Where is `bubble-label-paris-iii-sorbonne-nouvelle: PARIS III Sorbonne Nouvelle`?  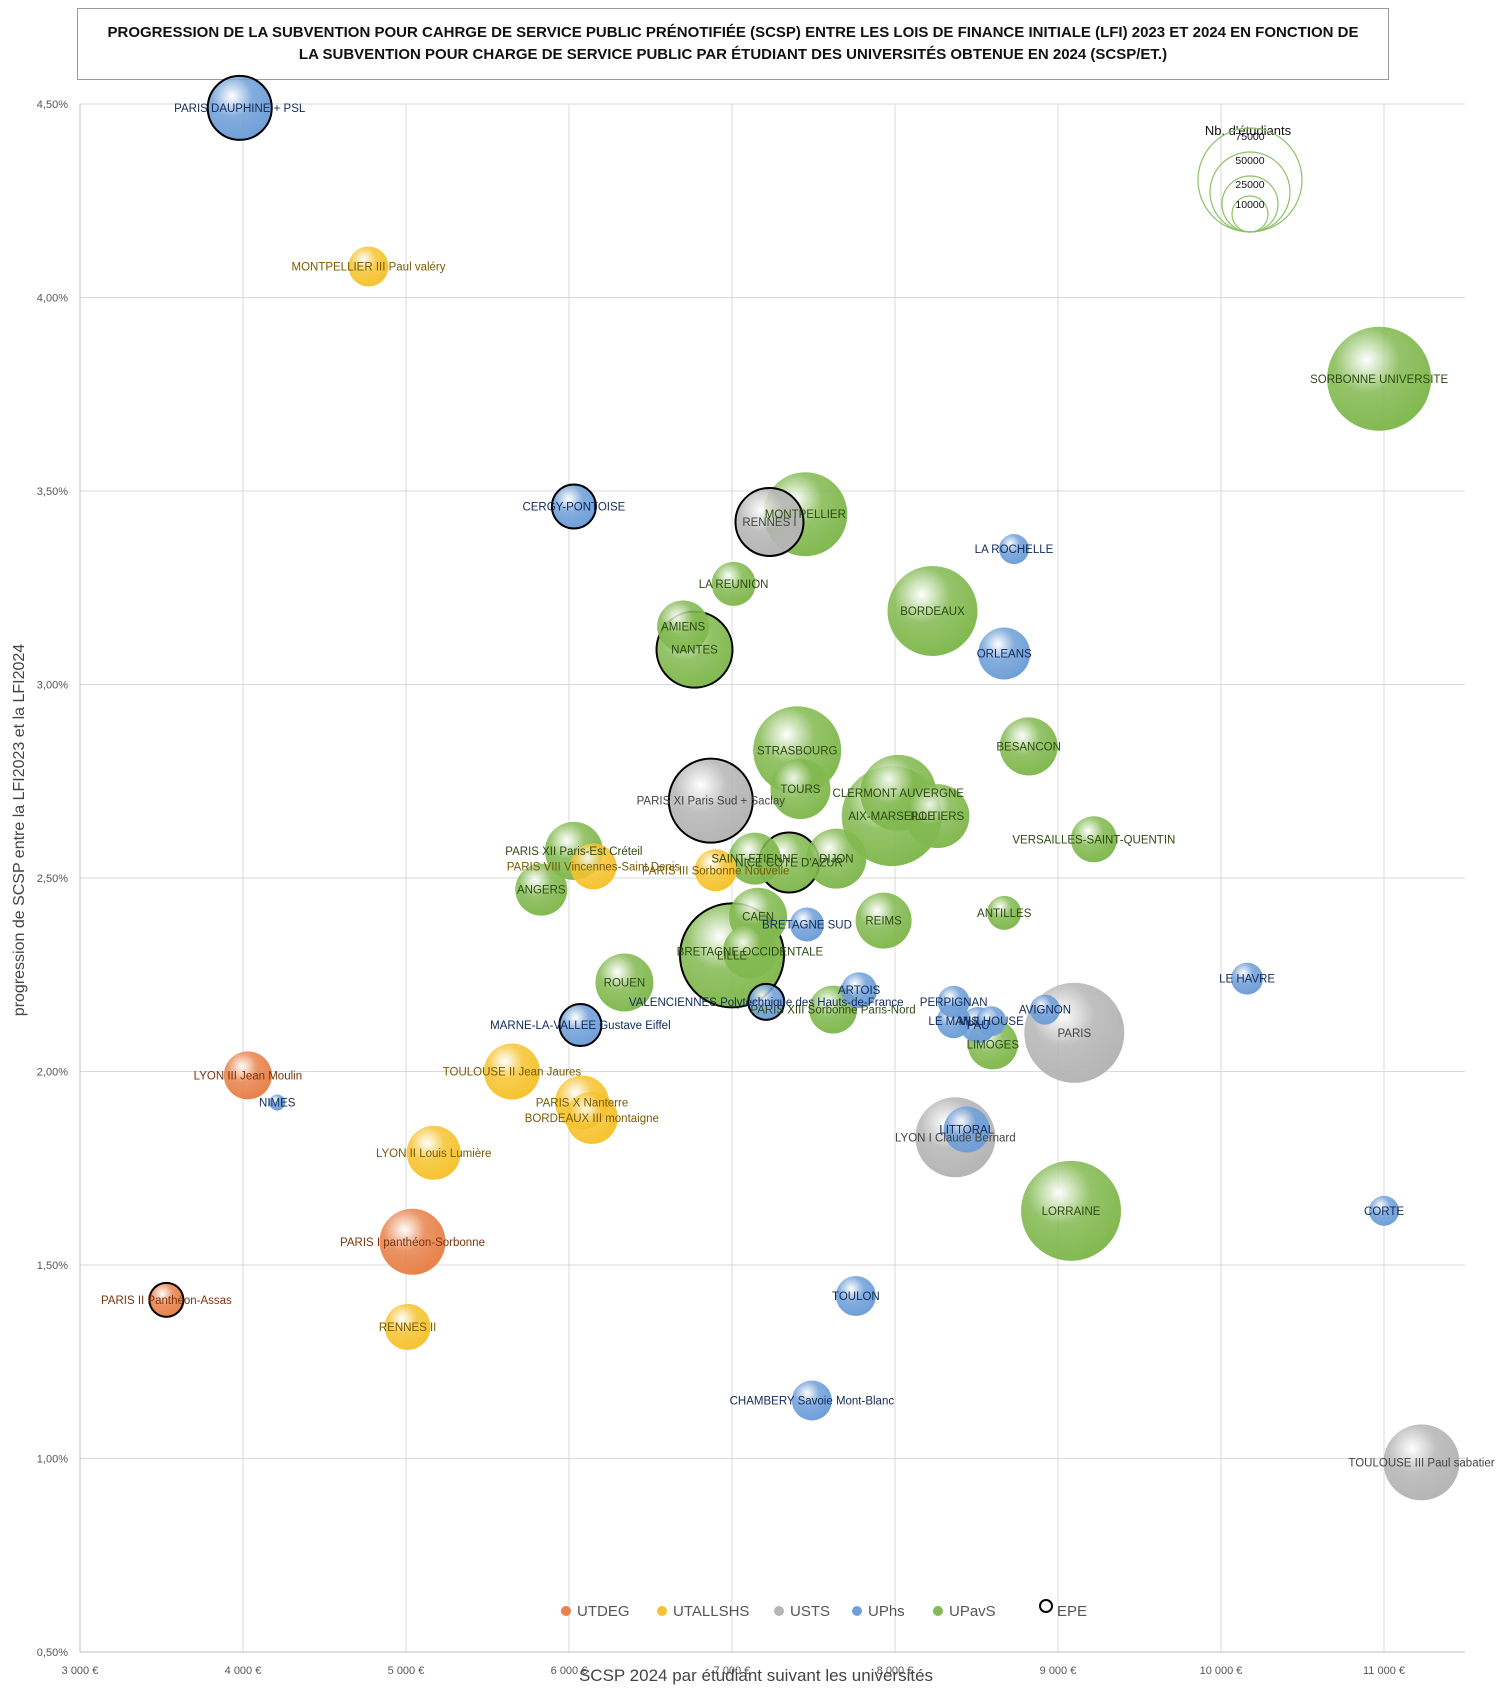
bubble-label-paris-iii-sorbonne-nouvelle: PARIS III Sorbonne Nouvelle is located at coordinates (715, 871).